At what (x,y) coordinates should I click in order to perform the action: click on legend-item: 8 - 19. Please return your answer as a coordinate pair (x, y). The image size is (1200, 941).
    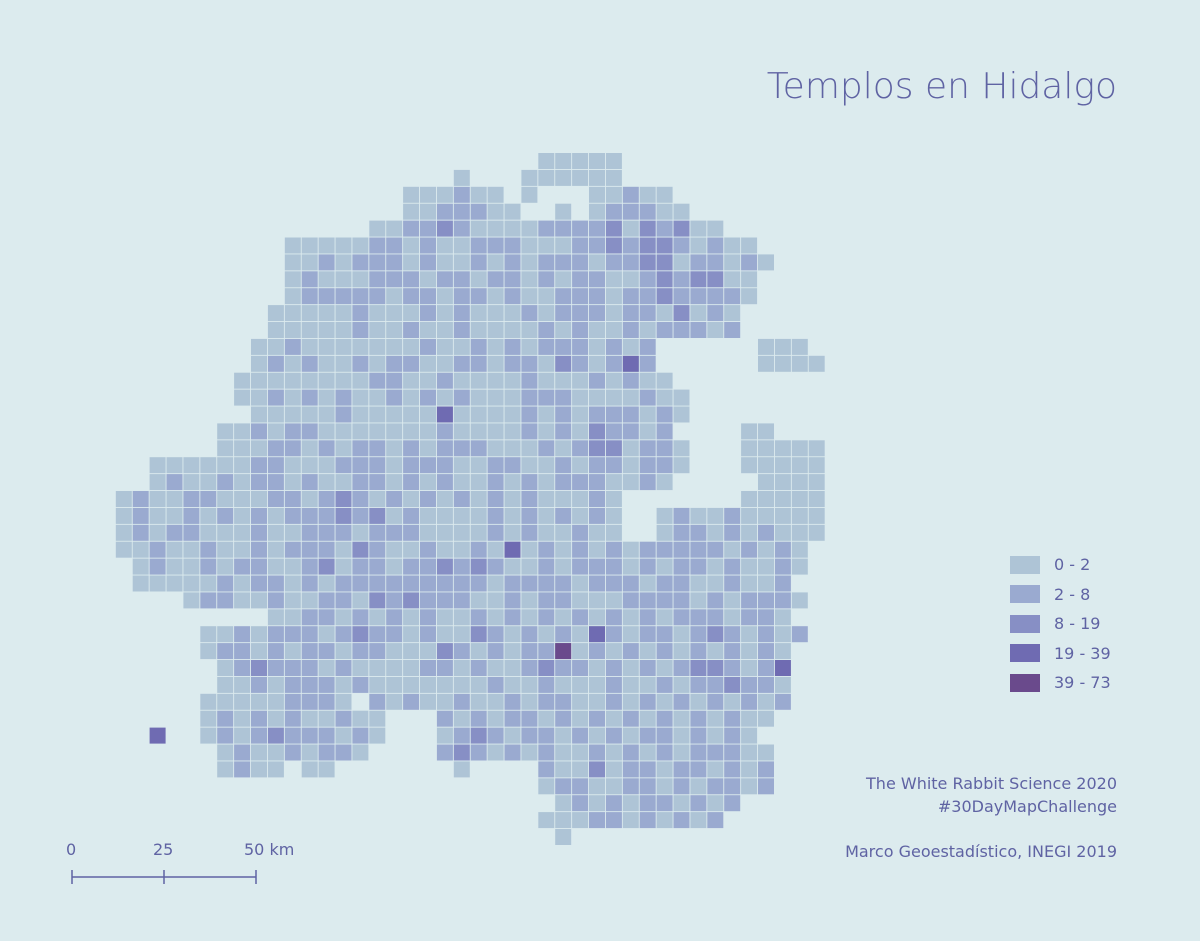
    Looking at the image, I should click on (1060, 624).